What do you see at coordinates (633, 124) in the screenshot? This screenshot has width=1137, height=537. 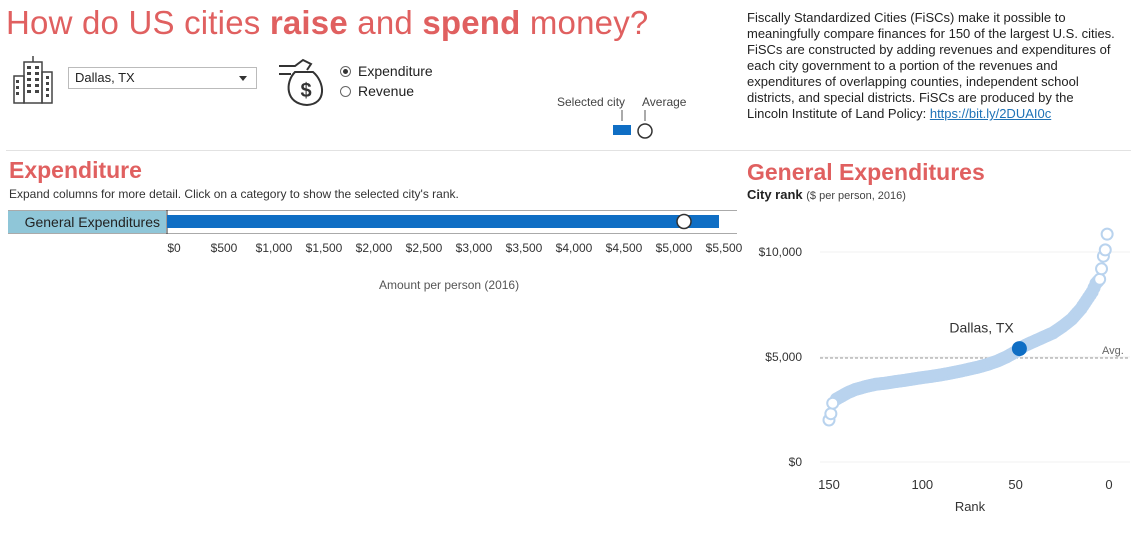 I see `legend-marks` at bounding box center [633, 124].